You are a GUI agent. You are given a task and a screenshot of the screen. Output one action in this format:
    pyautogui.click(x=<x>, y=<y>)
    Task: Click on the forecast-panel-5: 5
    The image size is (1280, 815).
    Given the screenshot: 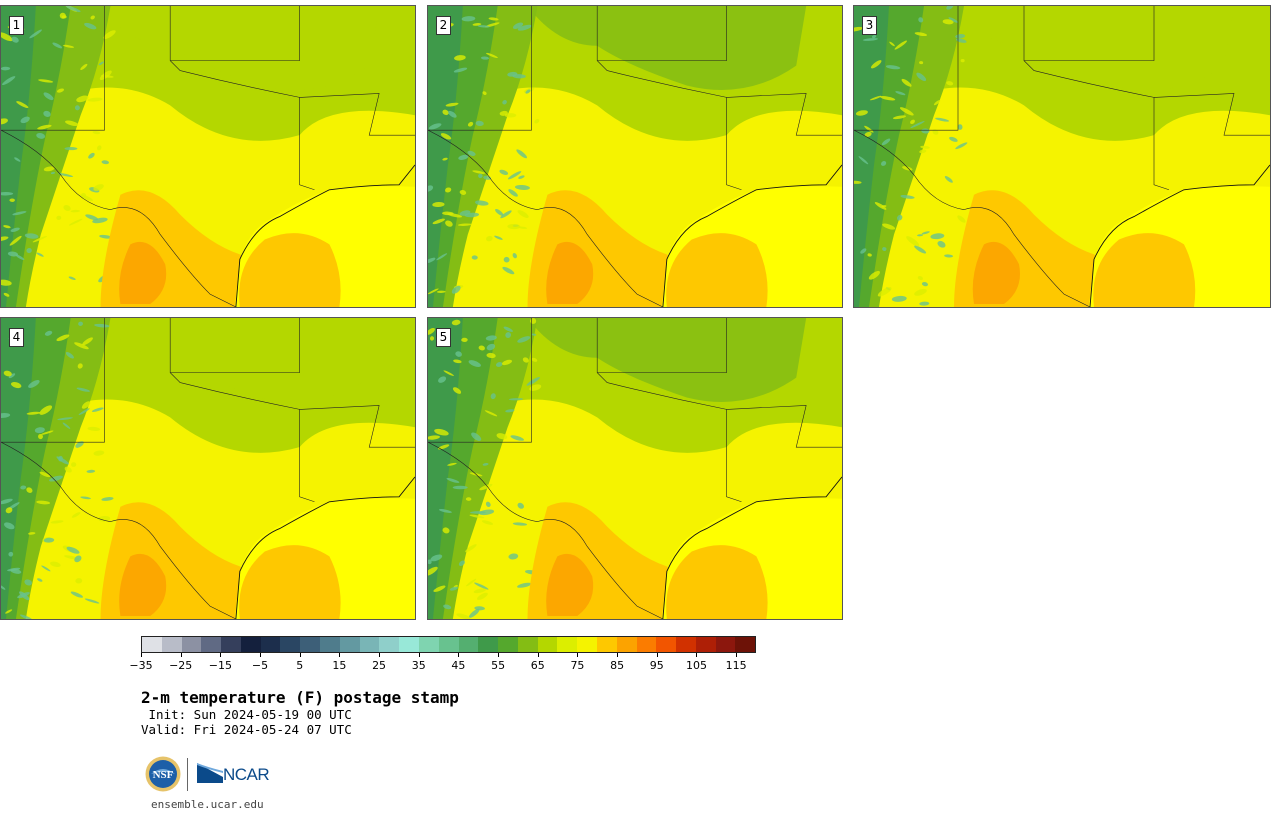 What is the action you would take?
    pyautogui.click(x=635, y=468)
    